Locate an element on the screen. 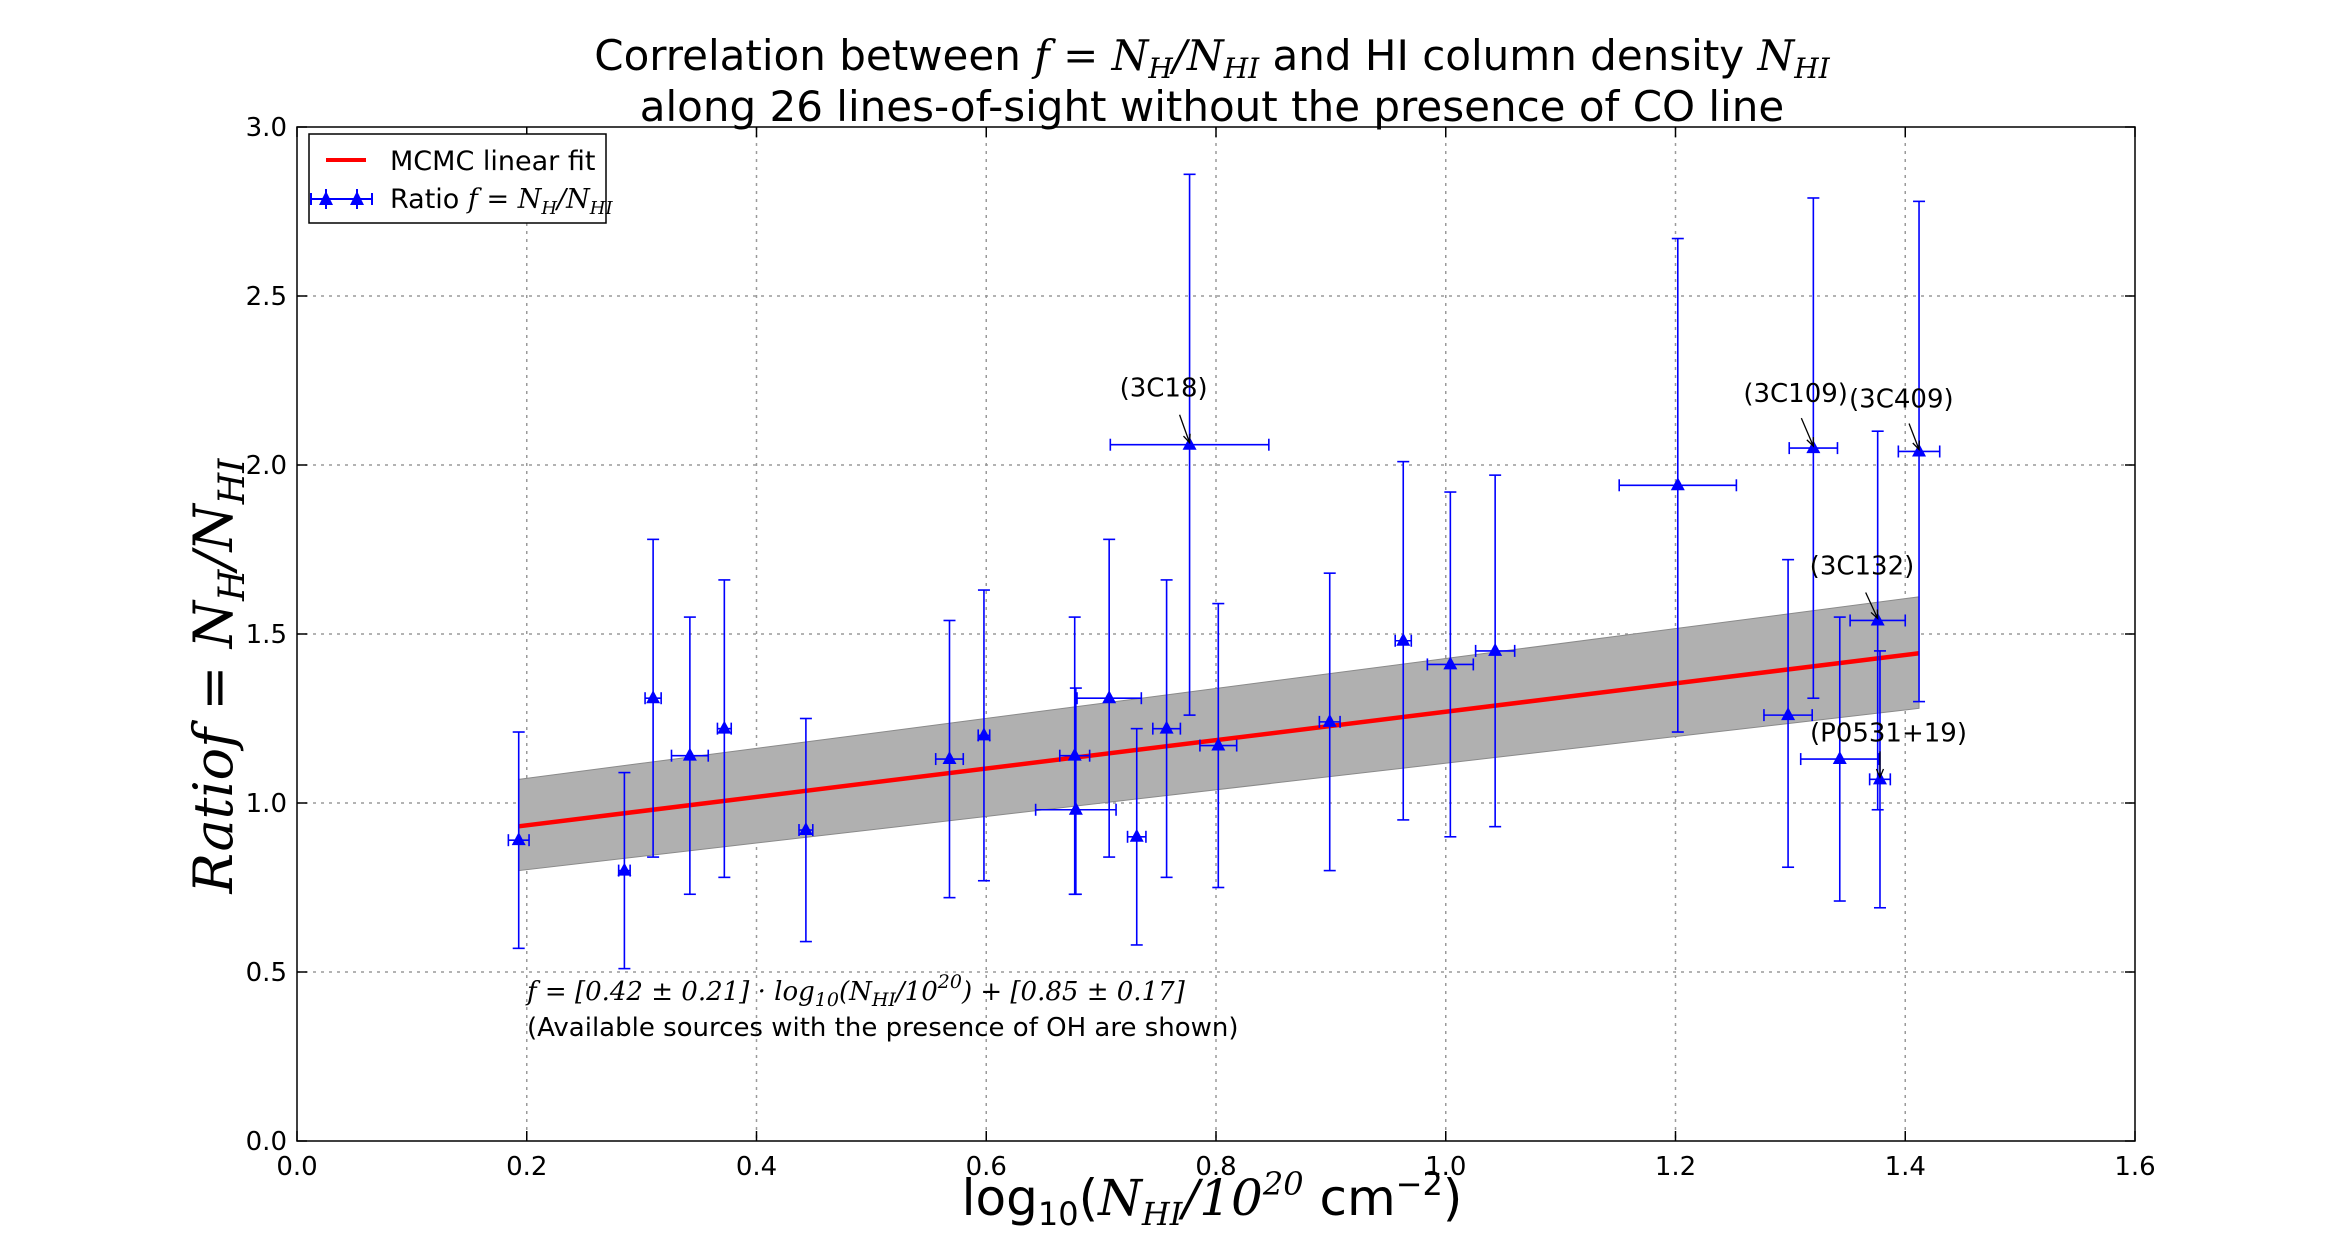 This screenshot has width=2338, height=1255. y-tick-label: 0.5 is located at coordinates (266, 973).